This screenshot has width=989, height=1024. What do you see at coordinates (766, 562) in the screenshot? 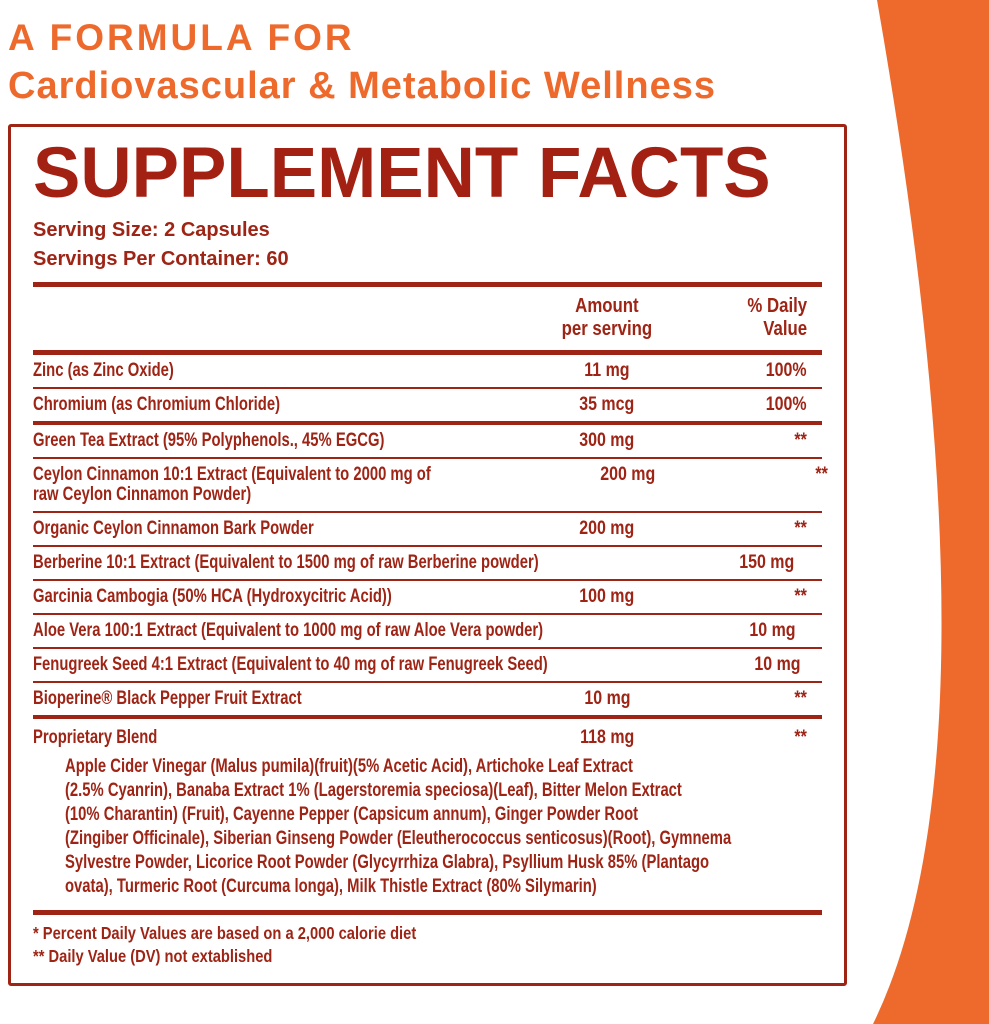
I see `ingredient-amount: 150 mg` at bounding box center [766, 562].